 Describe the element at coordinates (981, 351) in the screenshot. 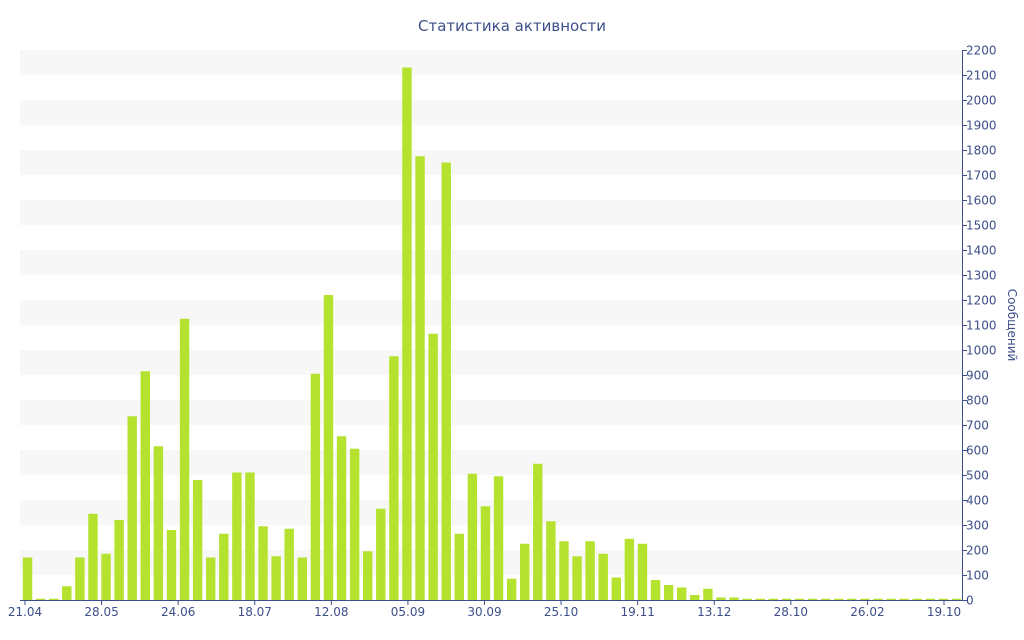

I see `y-tick-label: 1000` at that location.